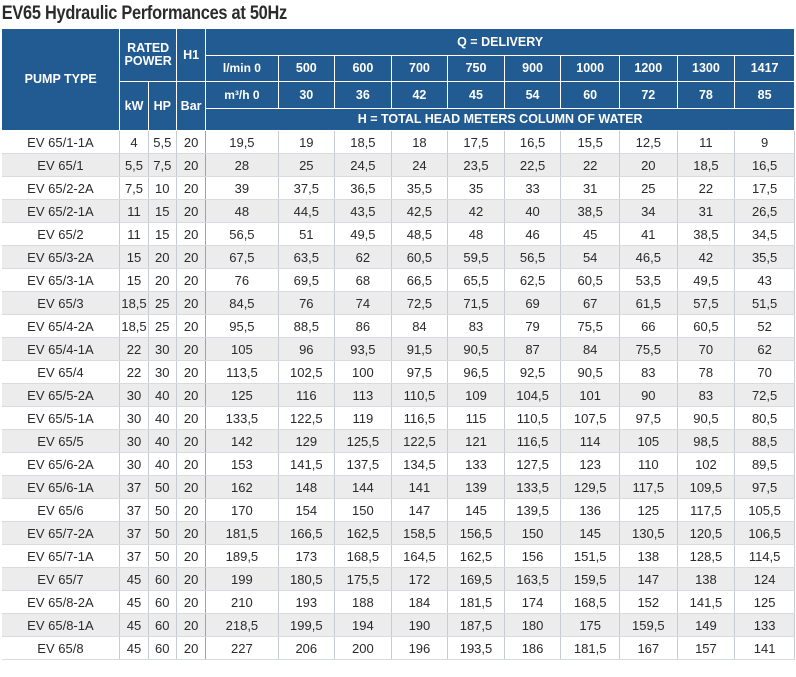 The width and height of the screenshot is (796, 677). Describe the element at coordinates (242, 165) in the screenshot. I see `head-value-cell: 28` at that location.